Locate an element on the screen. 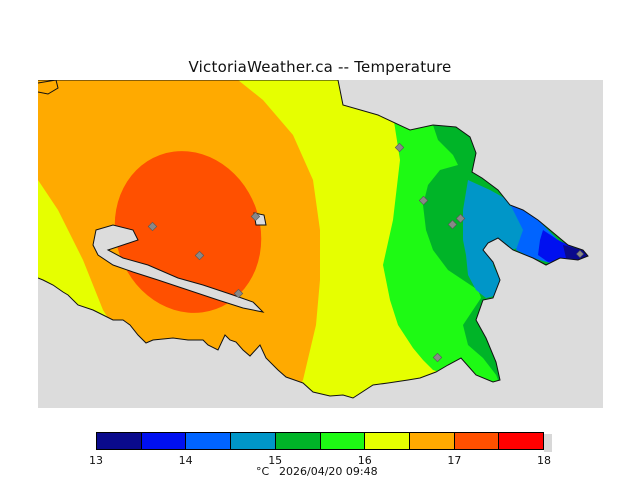 The height and width of the screenshot is (480, 640). colorbar-shadow is located at coordinates (548, 443).